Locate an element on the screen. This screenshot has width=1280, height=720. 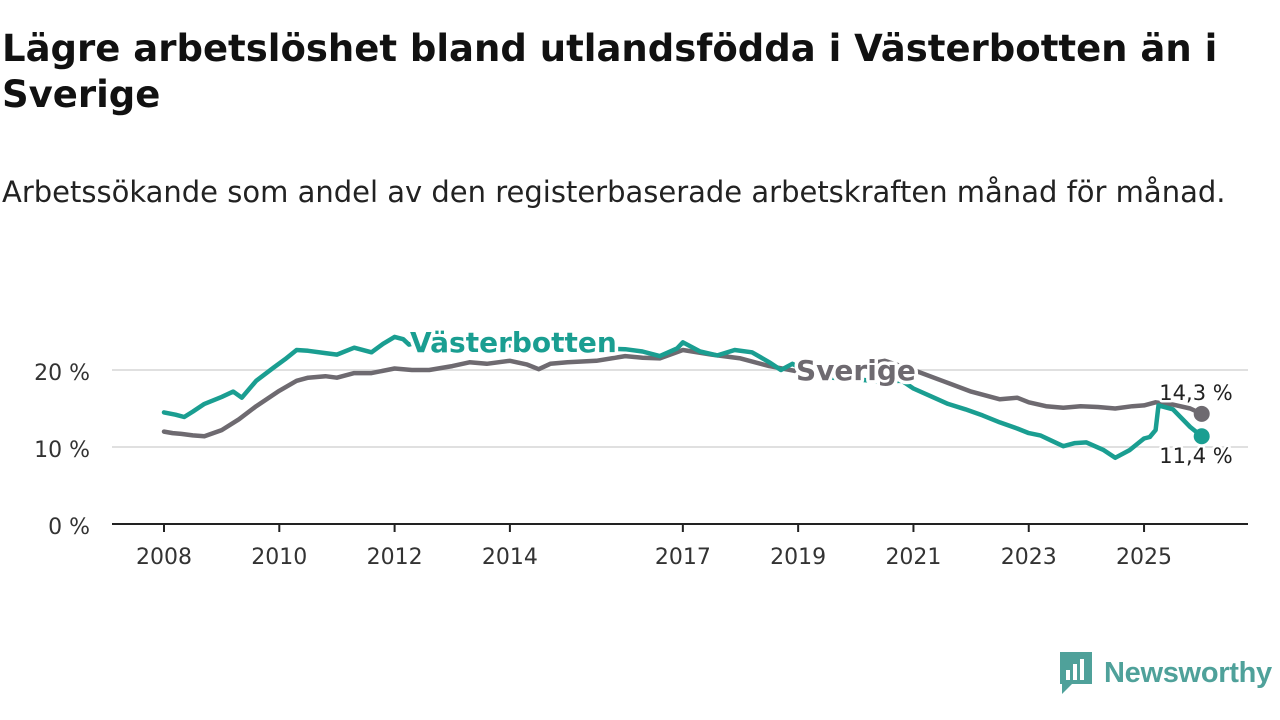
end-value-label-sverige: 14,3 % is located at coordinates (1195, 393).